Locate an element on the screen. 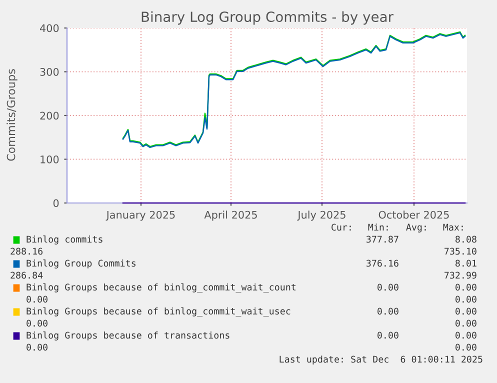  text: 288.16 is located at coordinates (26, 251).